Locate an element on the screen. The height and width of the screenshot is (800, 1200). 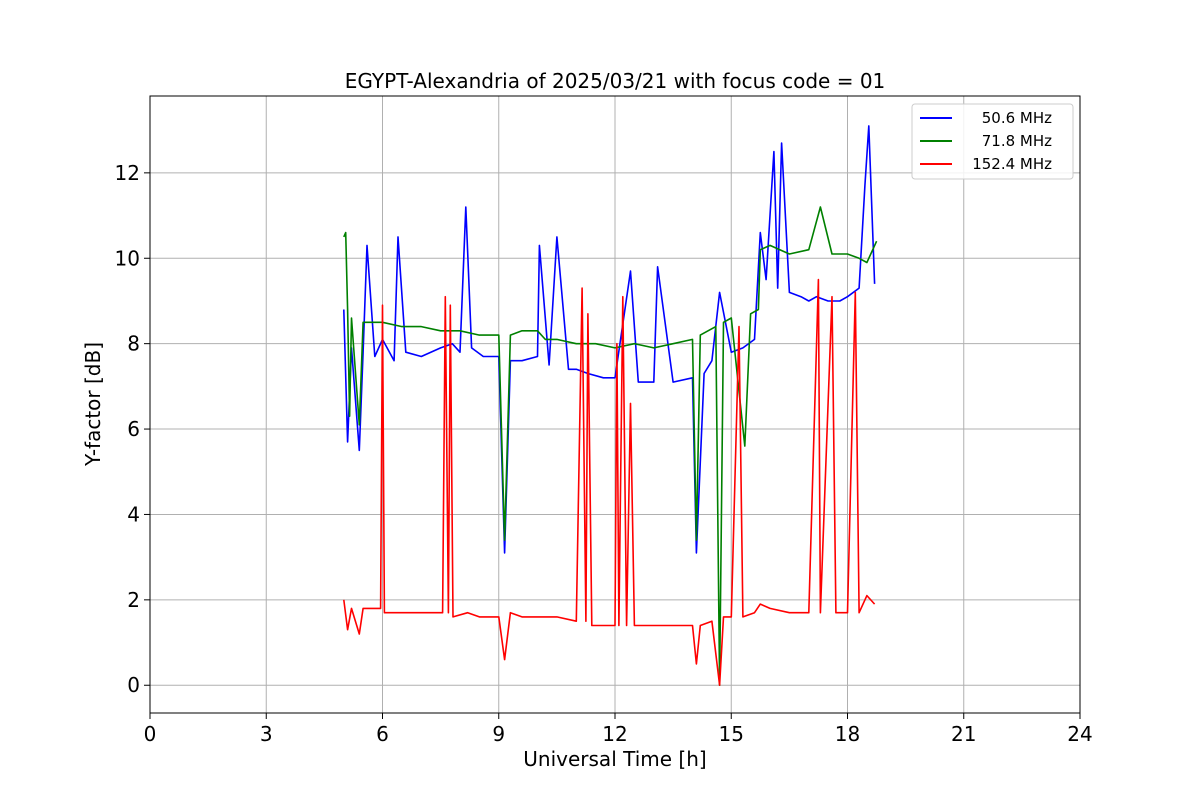
x-axis-label: Universal Time [h] is located at coordinates (614, 759).